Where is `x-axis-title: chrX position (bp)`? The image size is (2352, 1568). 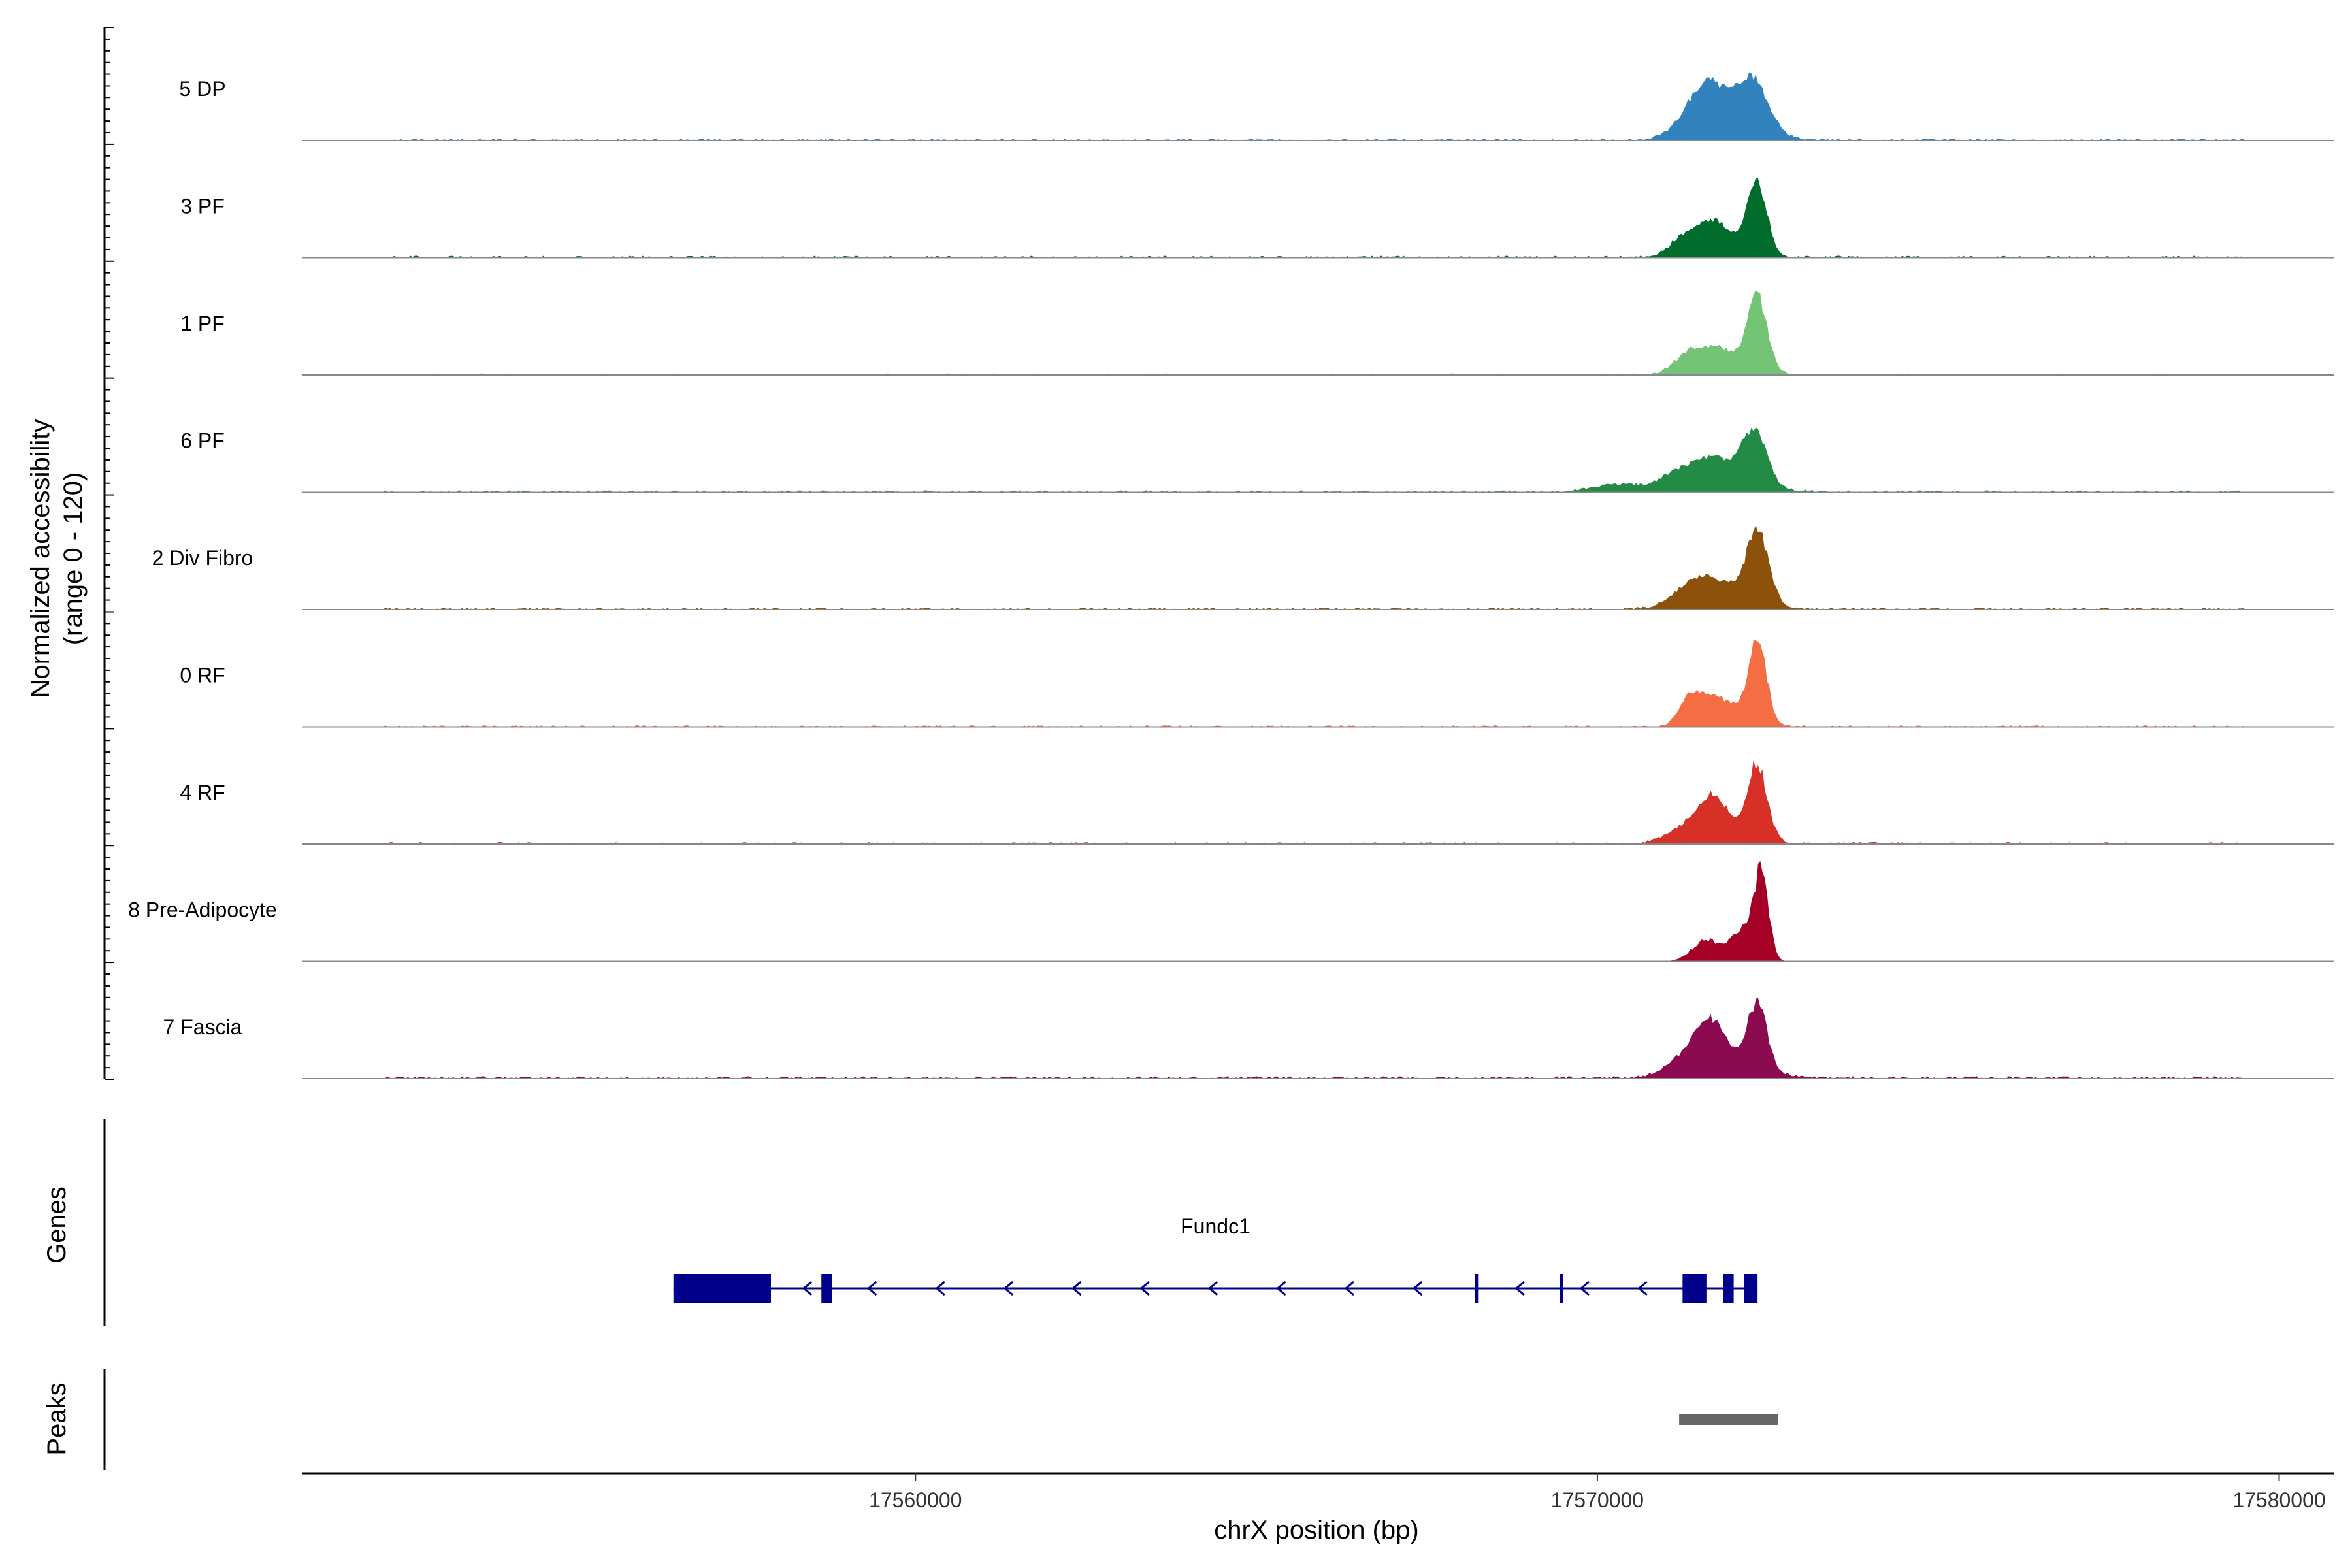 x-axis-title: chrX position (bp) is located at coordinates (1316, 1530).